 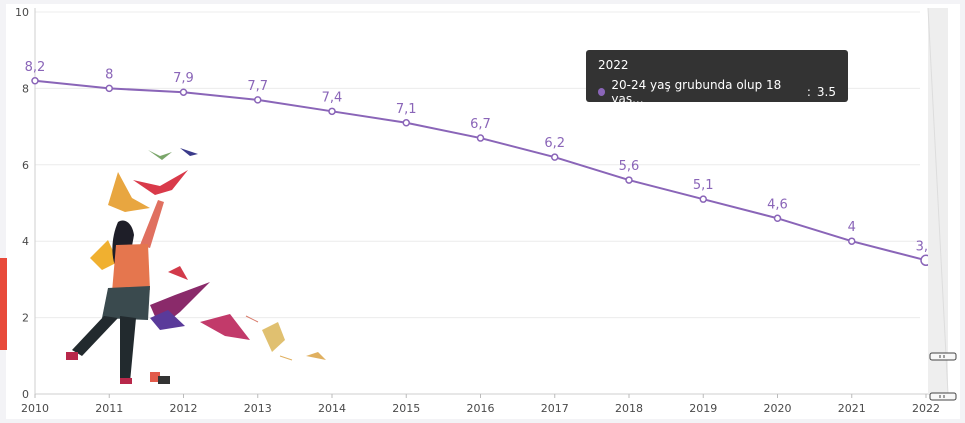 I want to click on navigator-handle-upper, so click(x=943, y=356).